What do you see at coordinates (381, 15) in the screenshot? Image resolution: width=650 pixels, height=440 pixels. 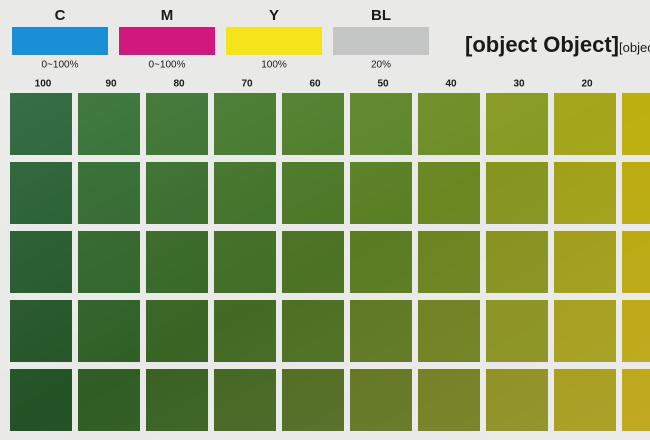 I see `swatch-letter: BL` at bounding box center [381, 15].